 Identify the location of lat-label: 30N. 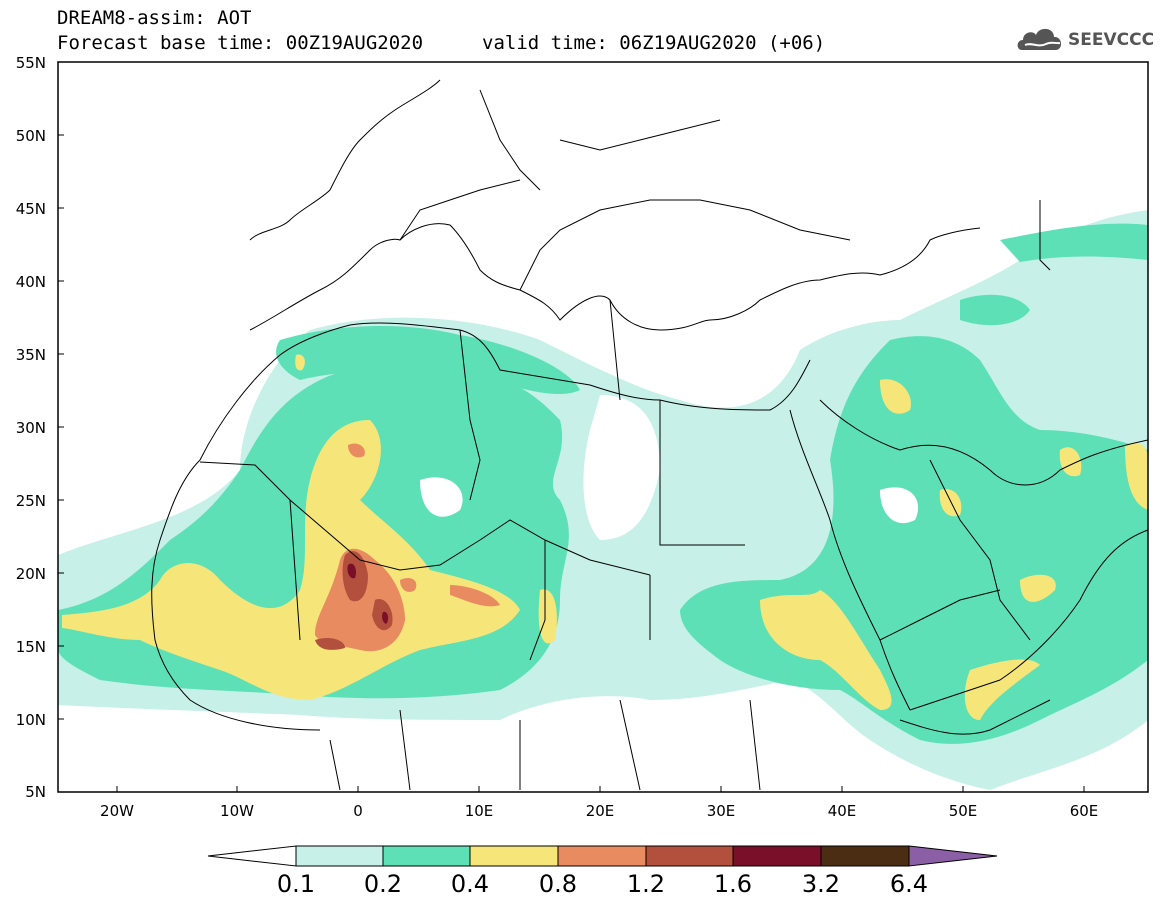
(30, 428).